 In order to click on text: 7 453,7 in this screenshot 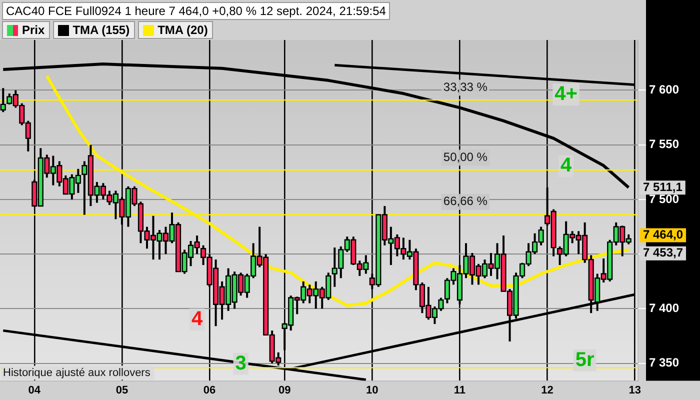, I will do `click(663, 253)`.